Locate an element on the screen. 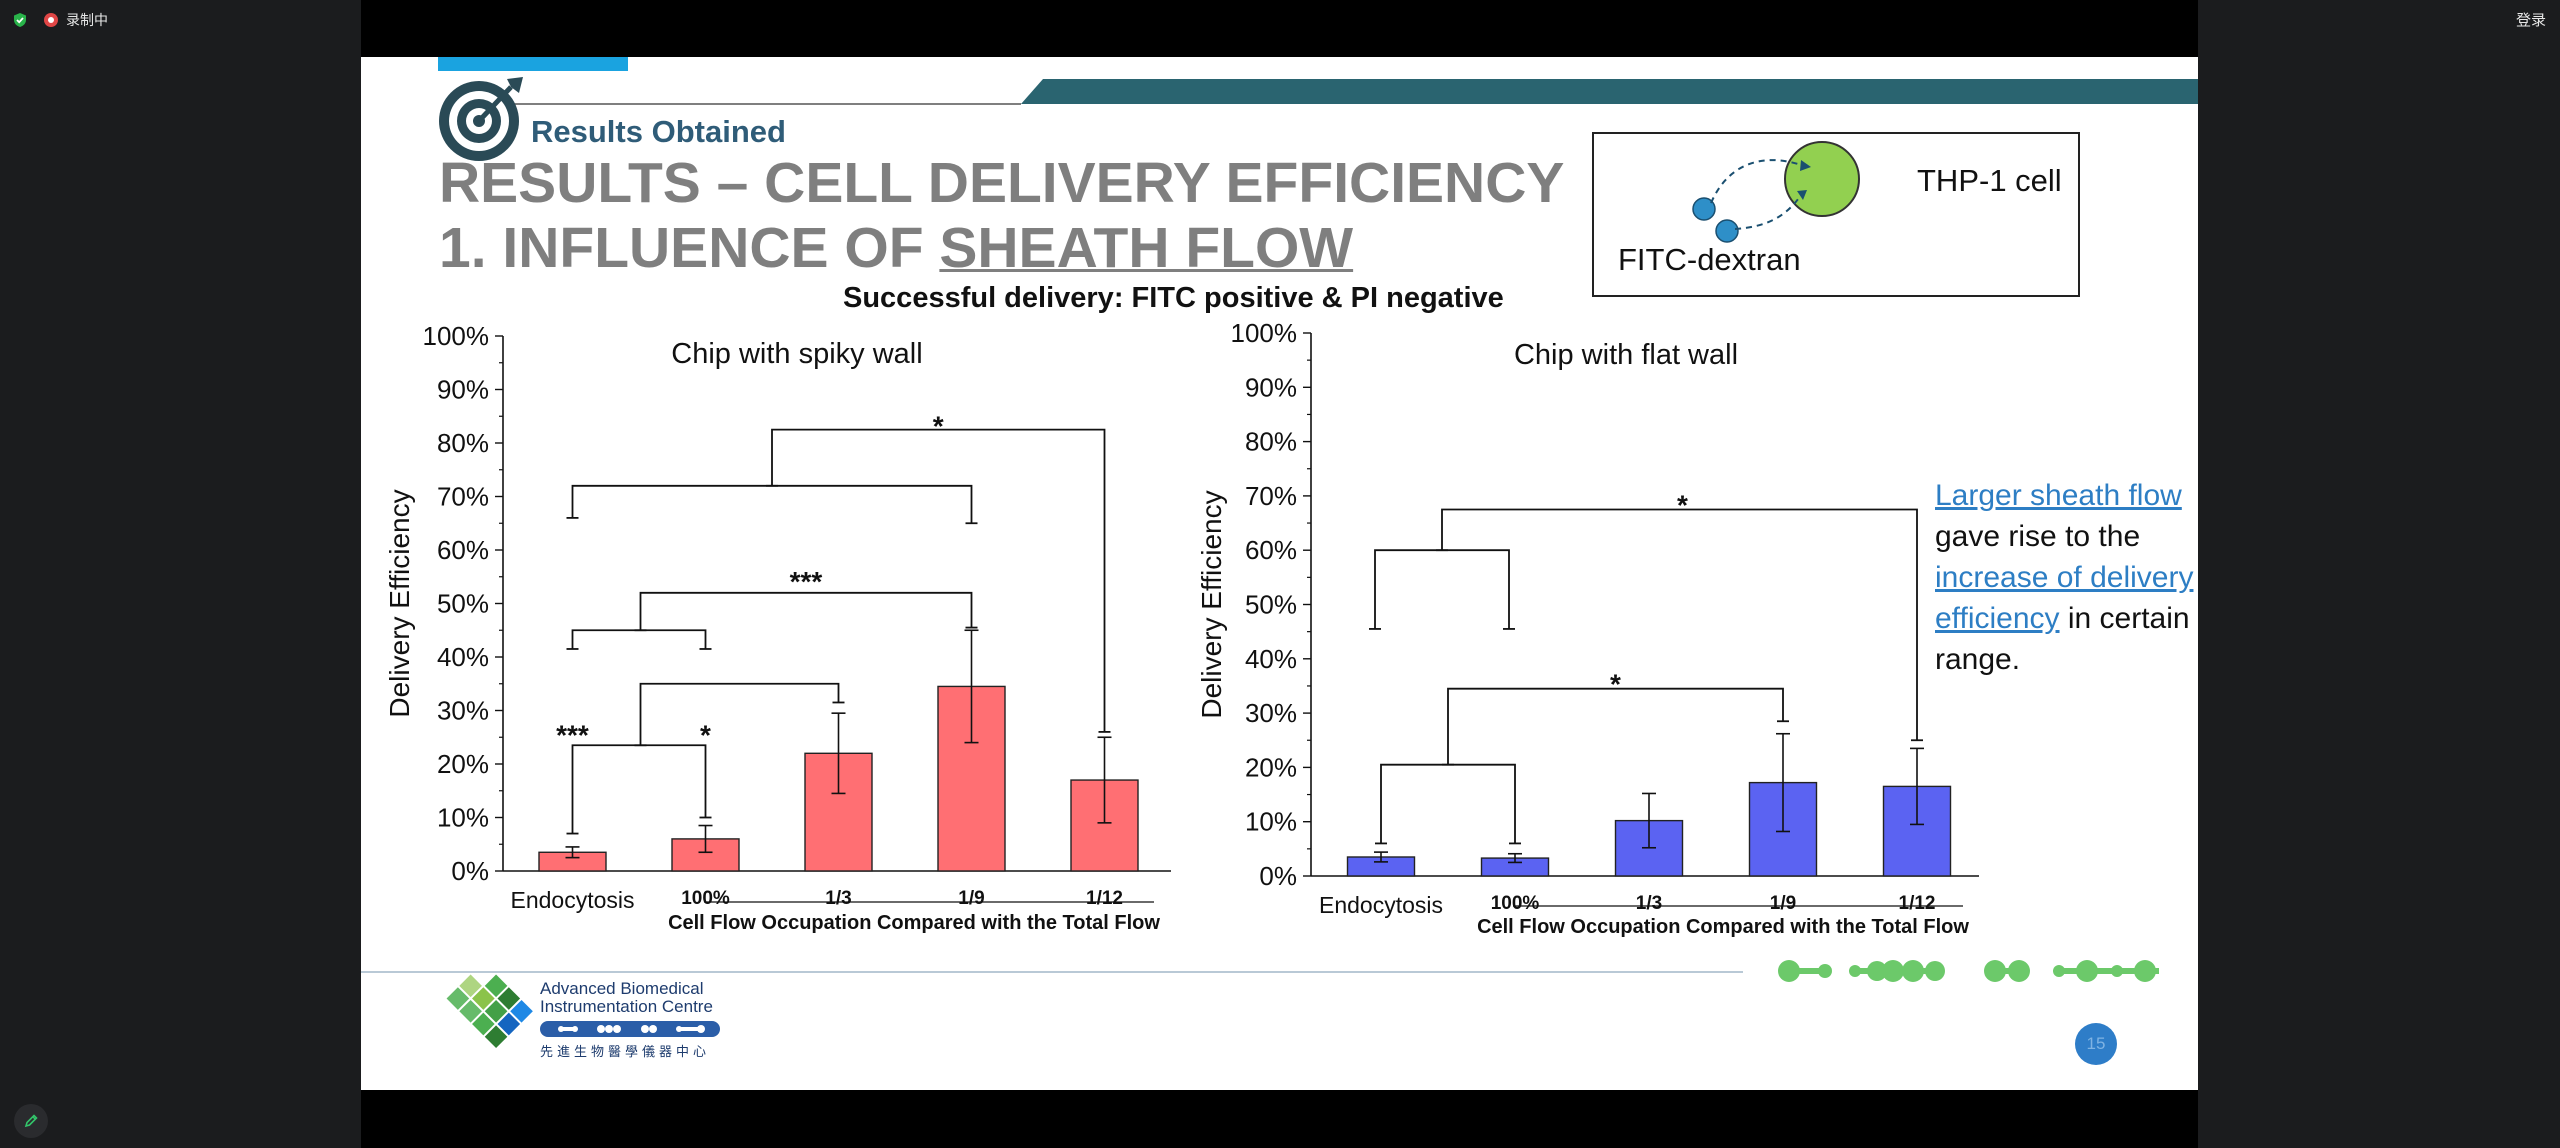 The image size is (2560, 1148). login-button: 登录 is located at coordinates (2530, 20).